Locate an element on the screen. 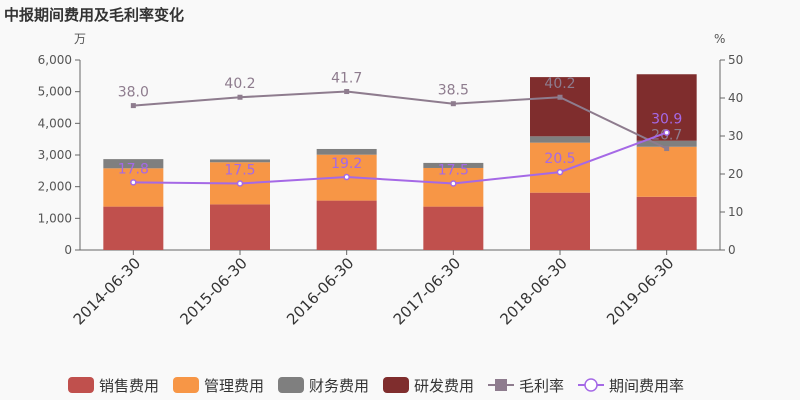  line-1-label-0: 17.8 is located at coordinates (133, 169).